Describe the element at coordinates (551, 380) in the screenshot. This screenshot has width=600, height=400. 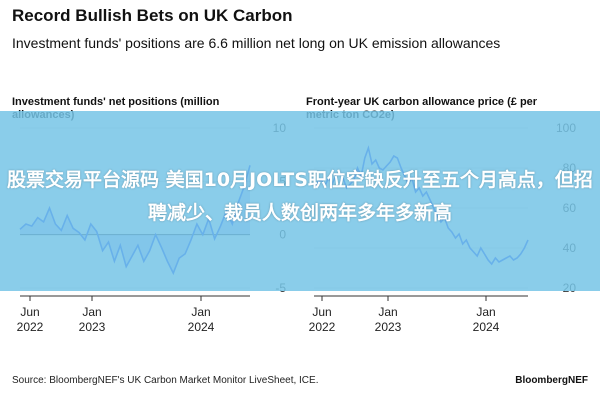
I see `brand-logo: BloombergNEF` at that location.